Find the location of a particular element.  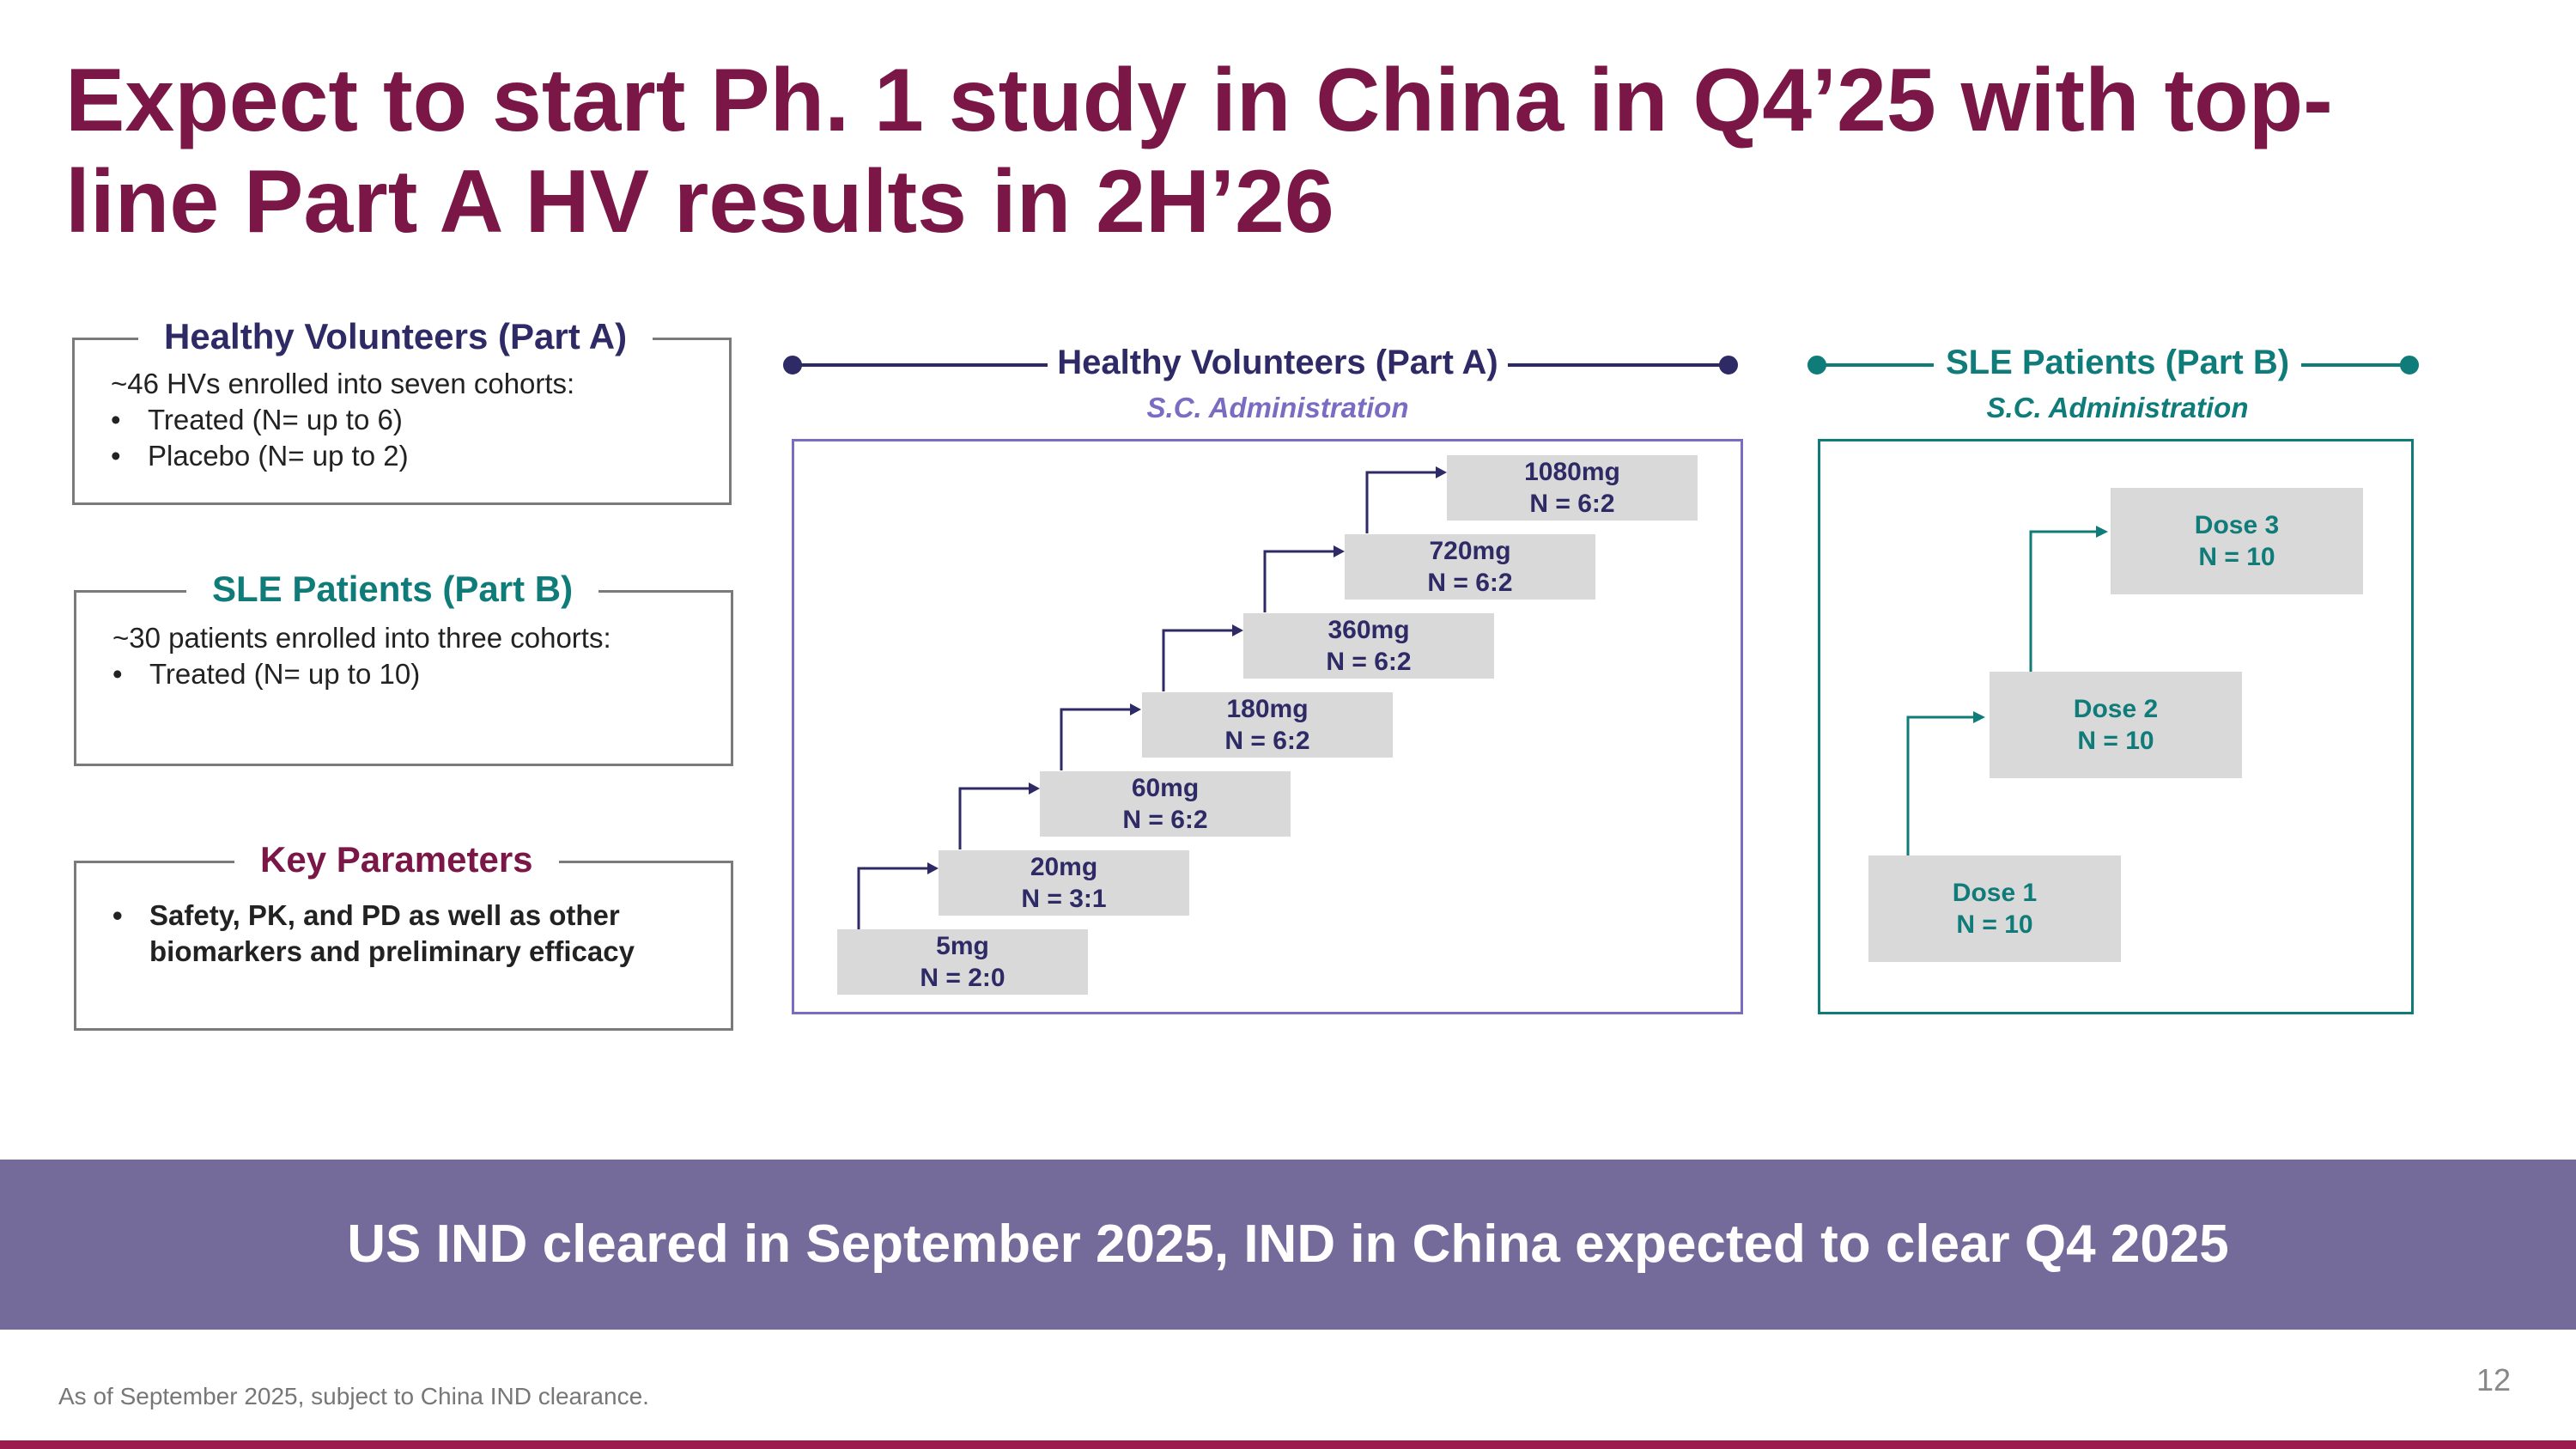

hv-info-bullet: Treated (N= up to 6) is located at coordinates (343, 420).